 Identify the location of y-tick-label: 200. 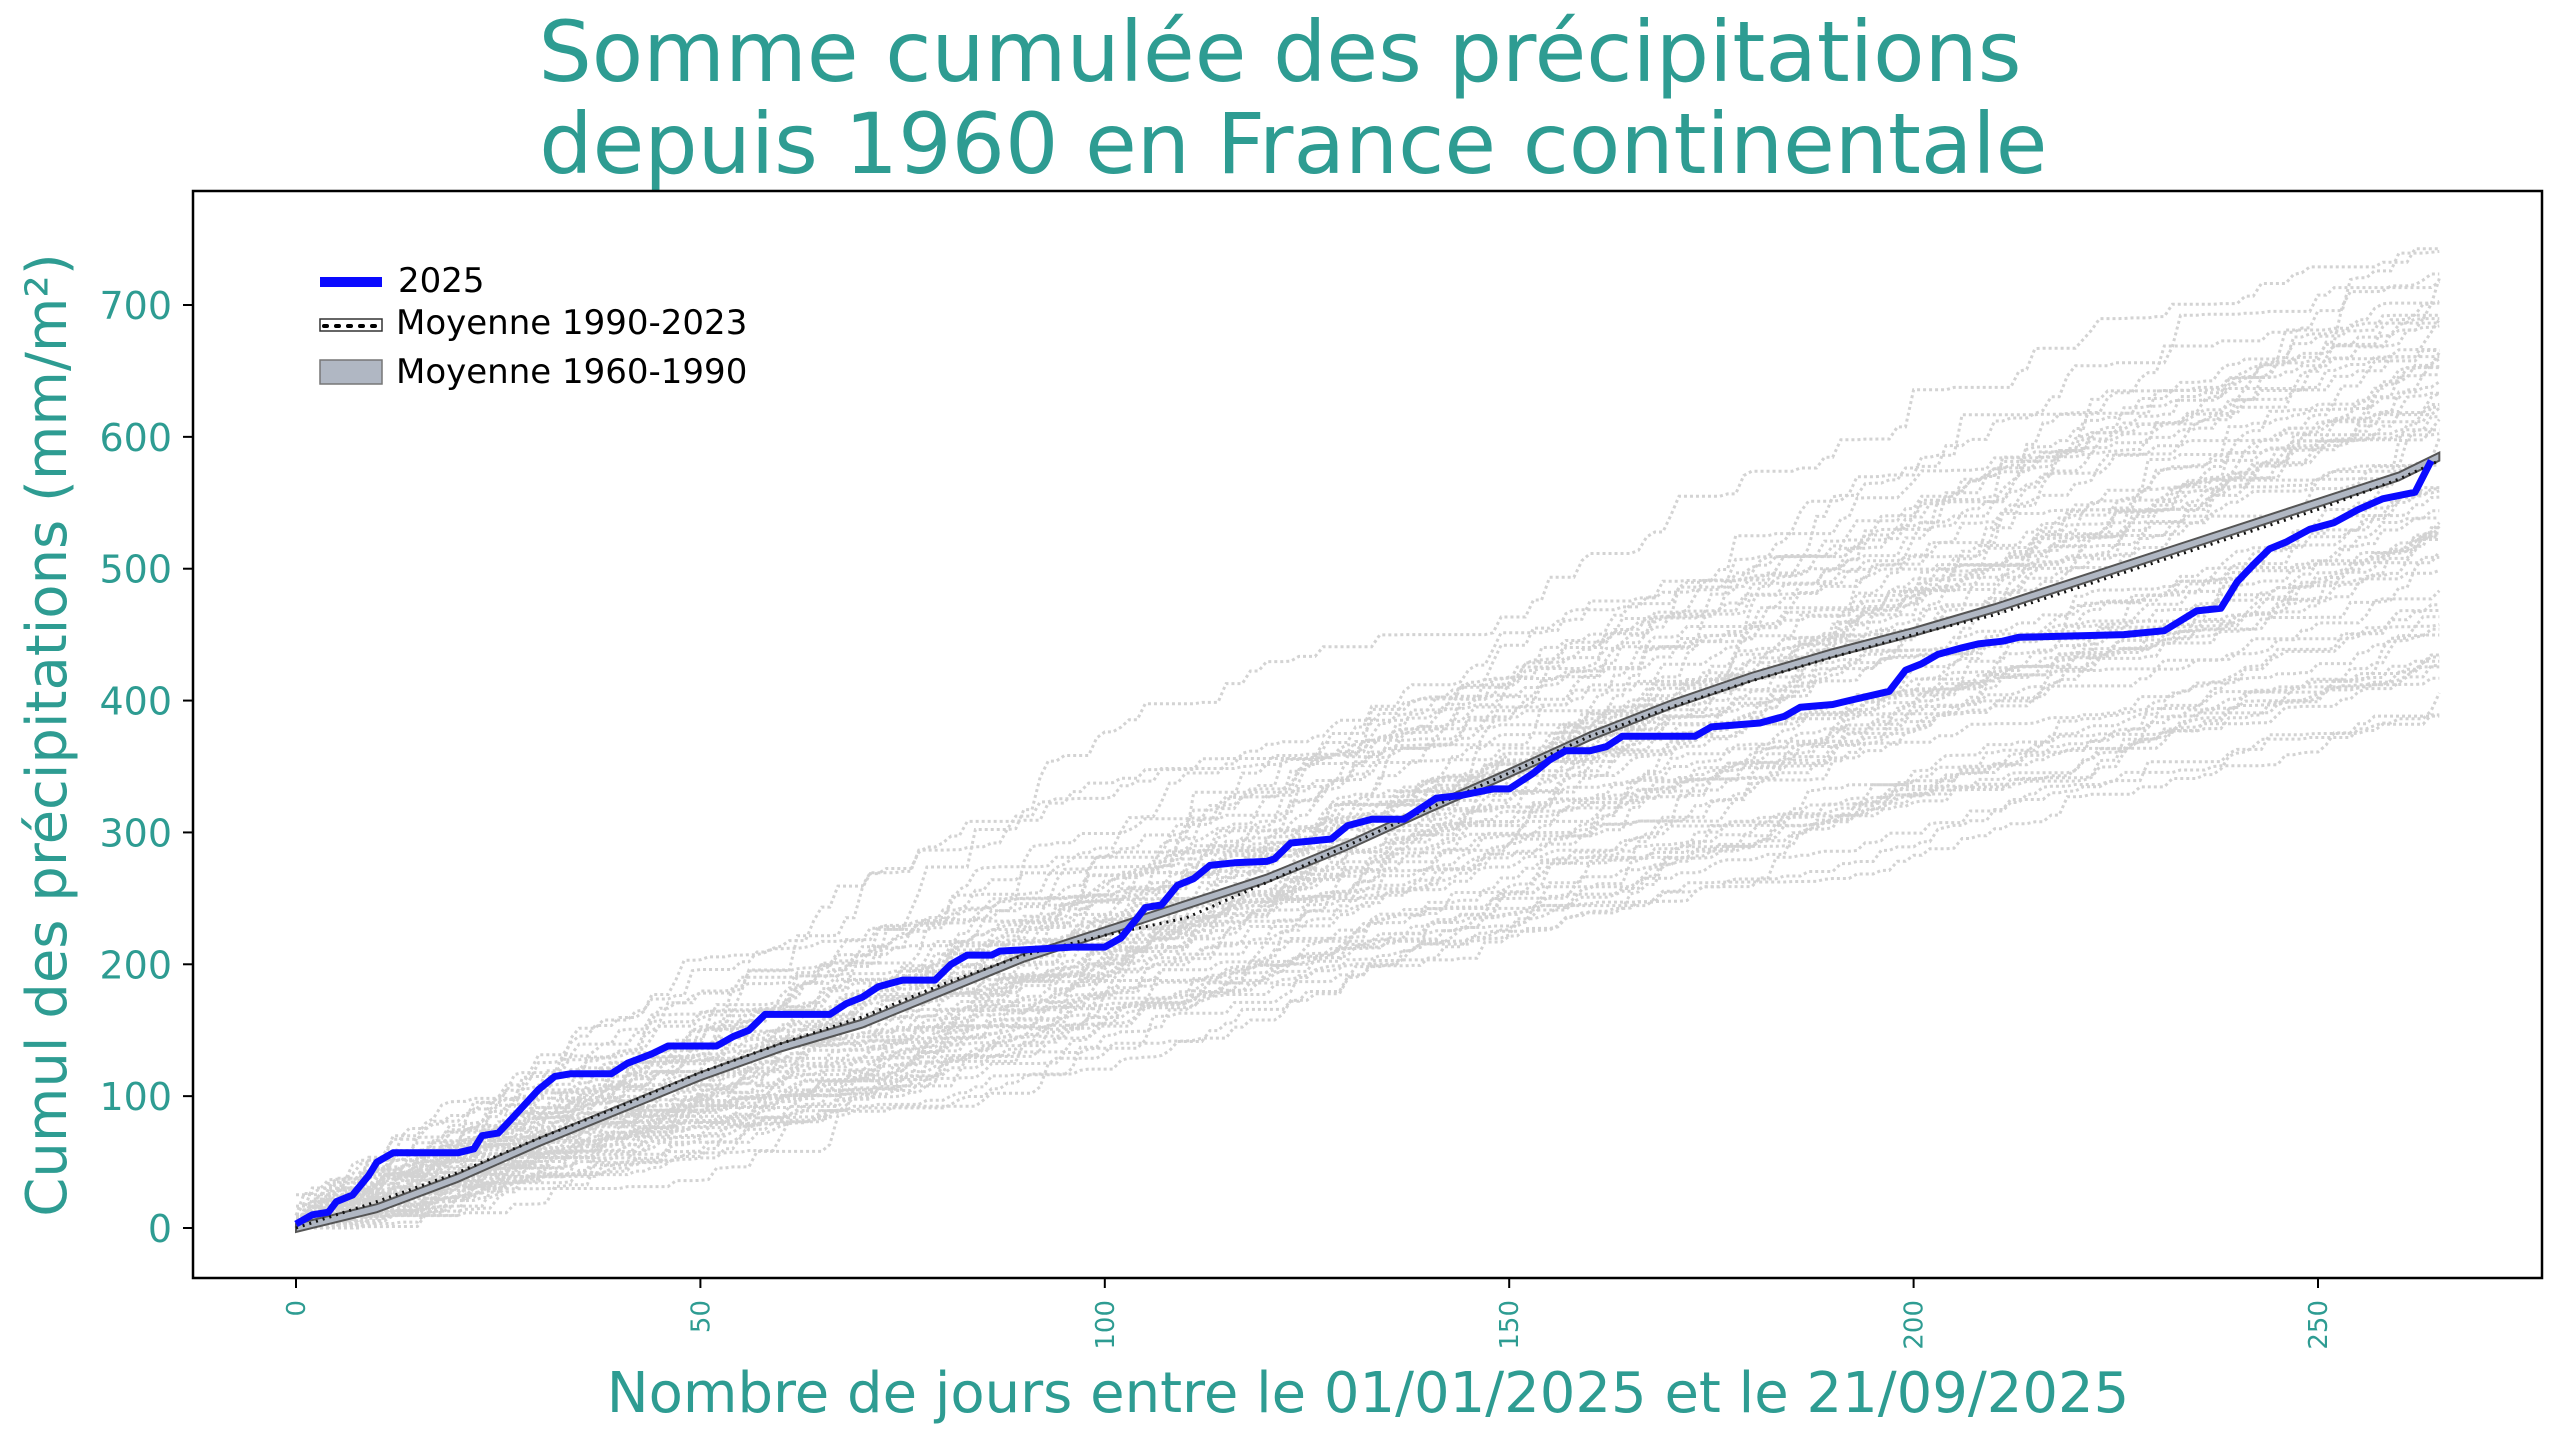
(135, 965).